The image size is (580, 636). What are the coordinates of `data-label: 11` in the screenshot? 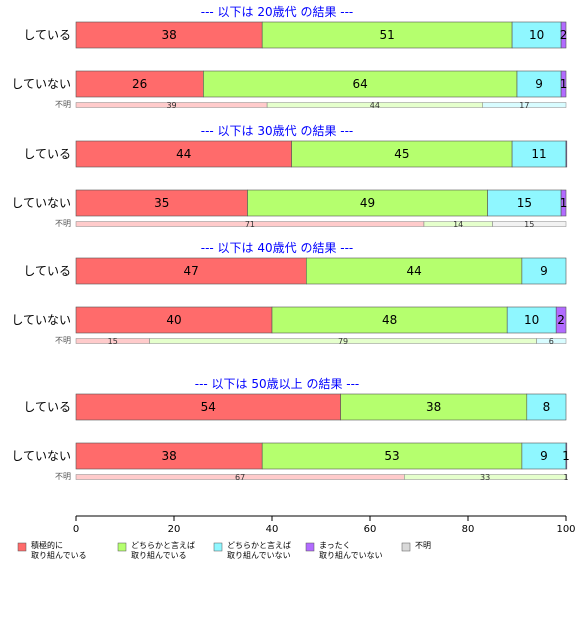 It's located at (538, 154).